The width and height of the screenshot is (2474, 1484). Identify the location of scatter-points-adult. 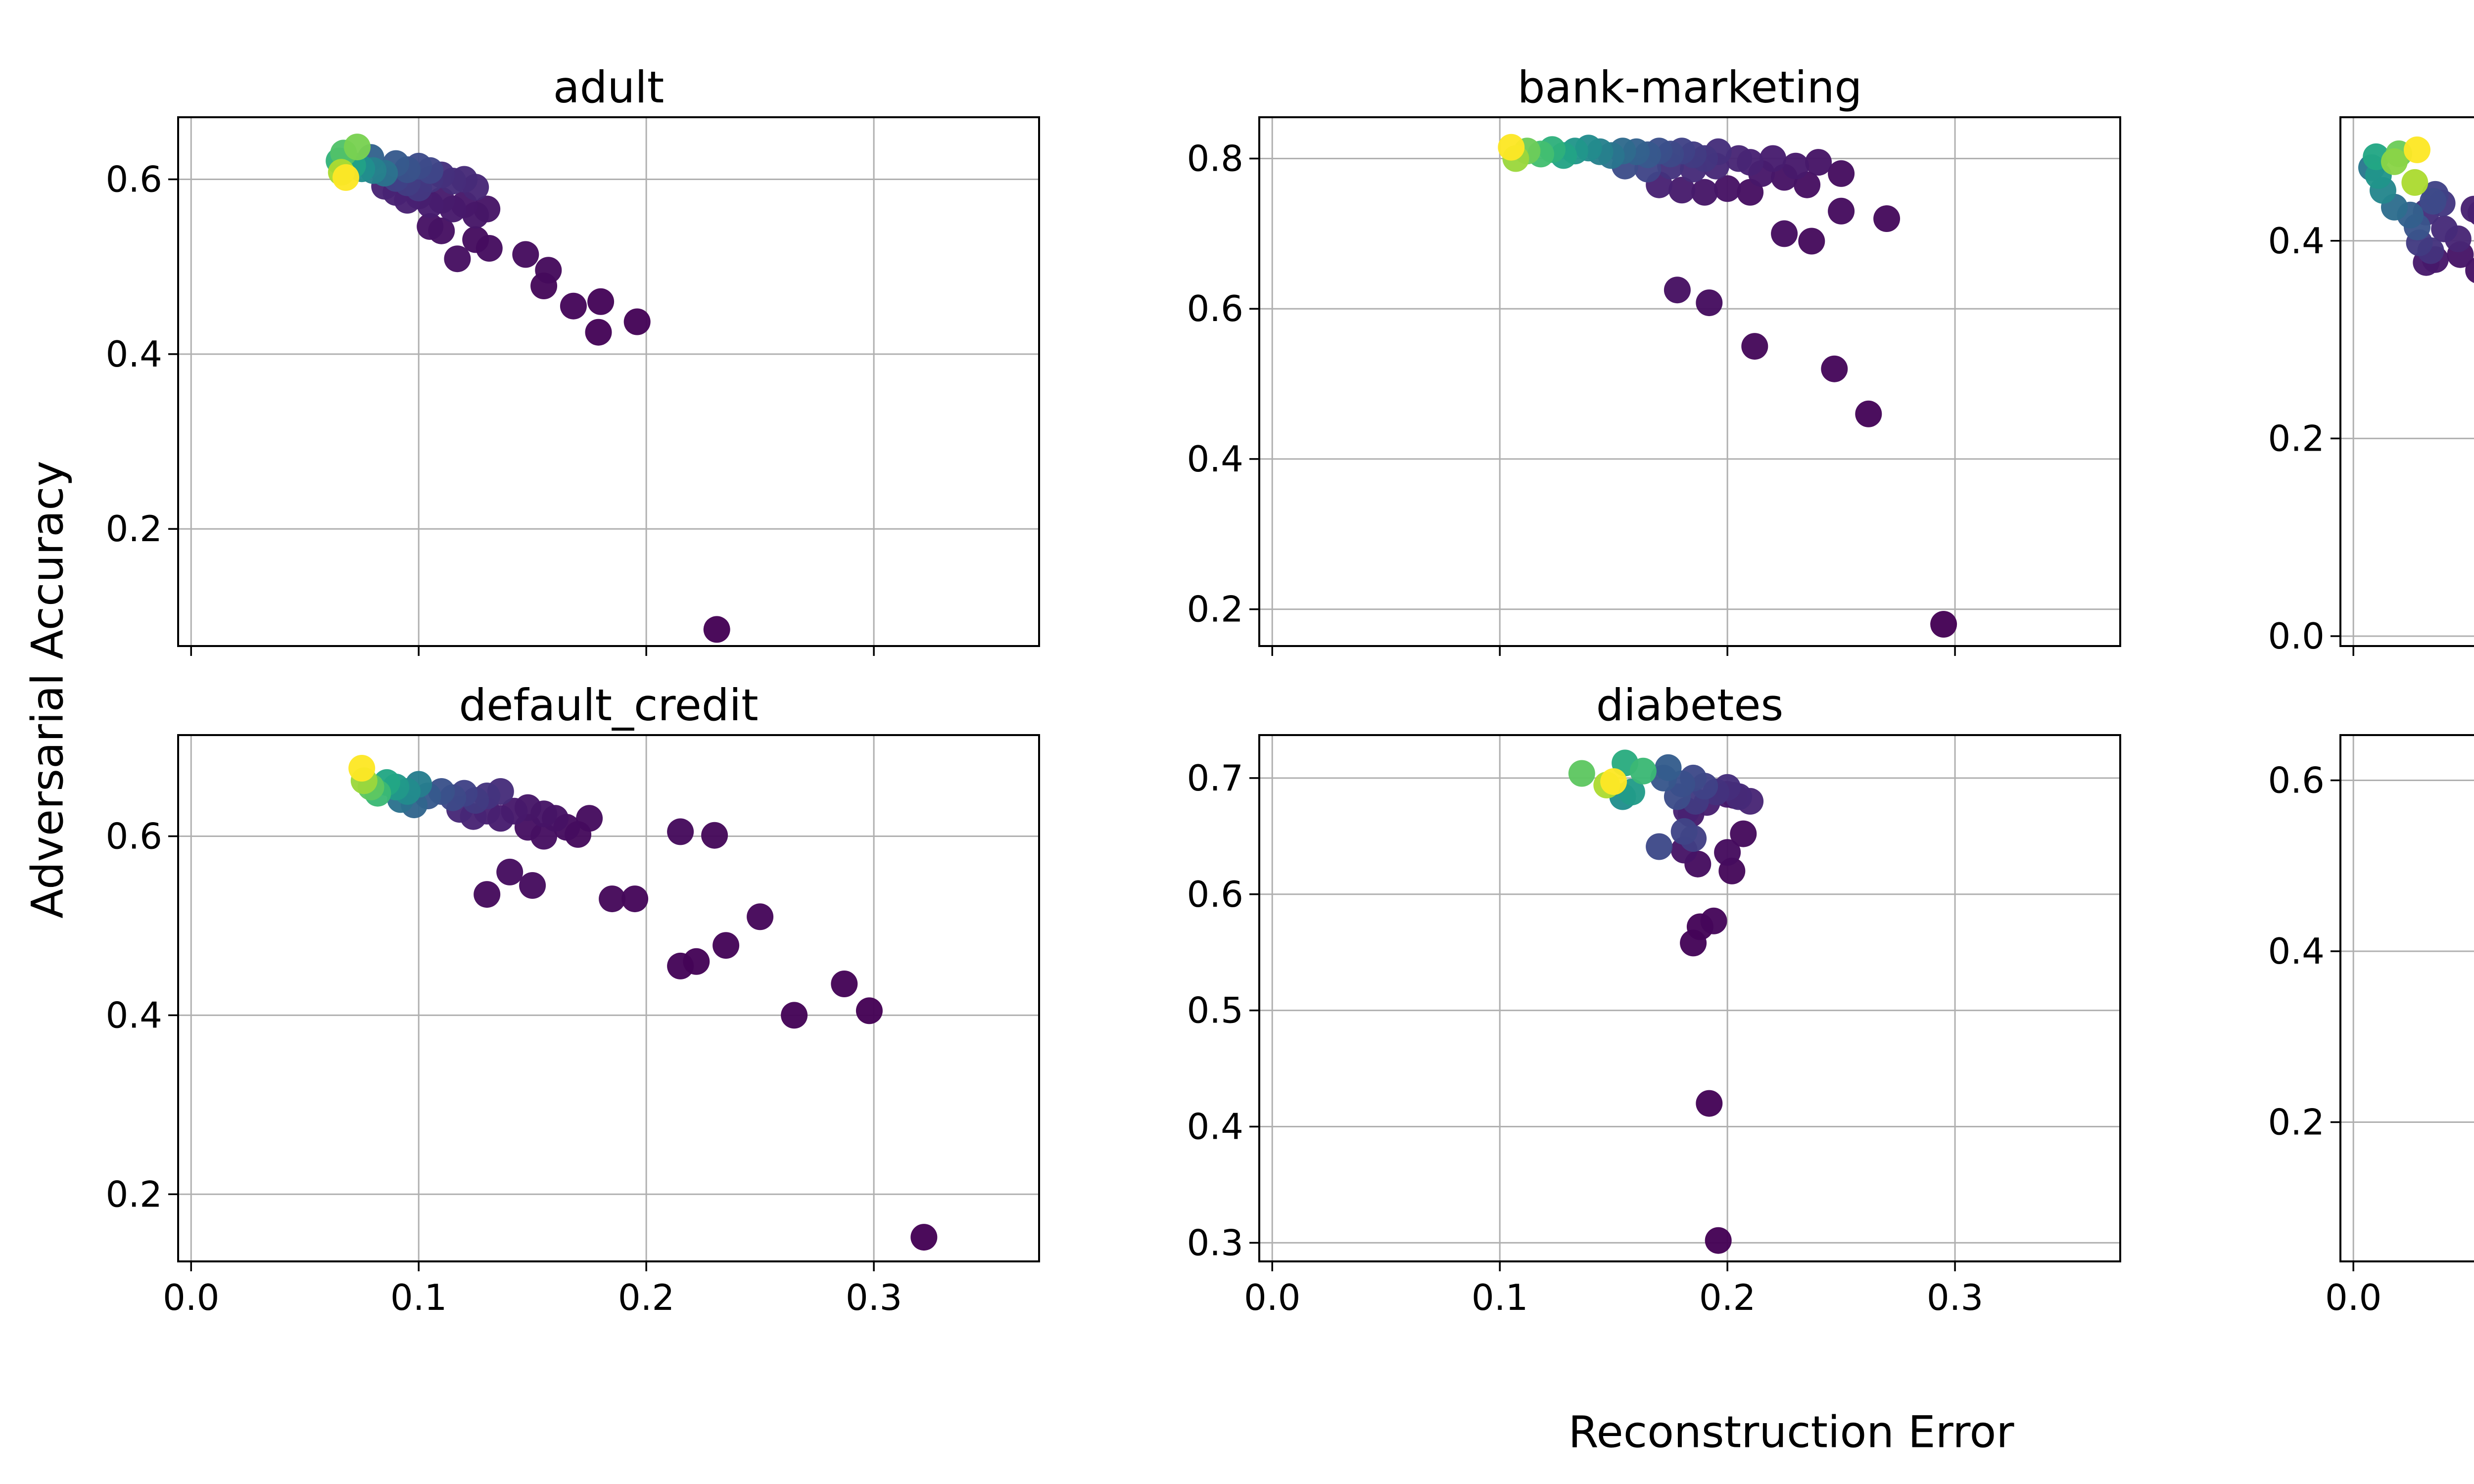
(528, 388).